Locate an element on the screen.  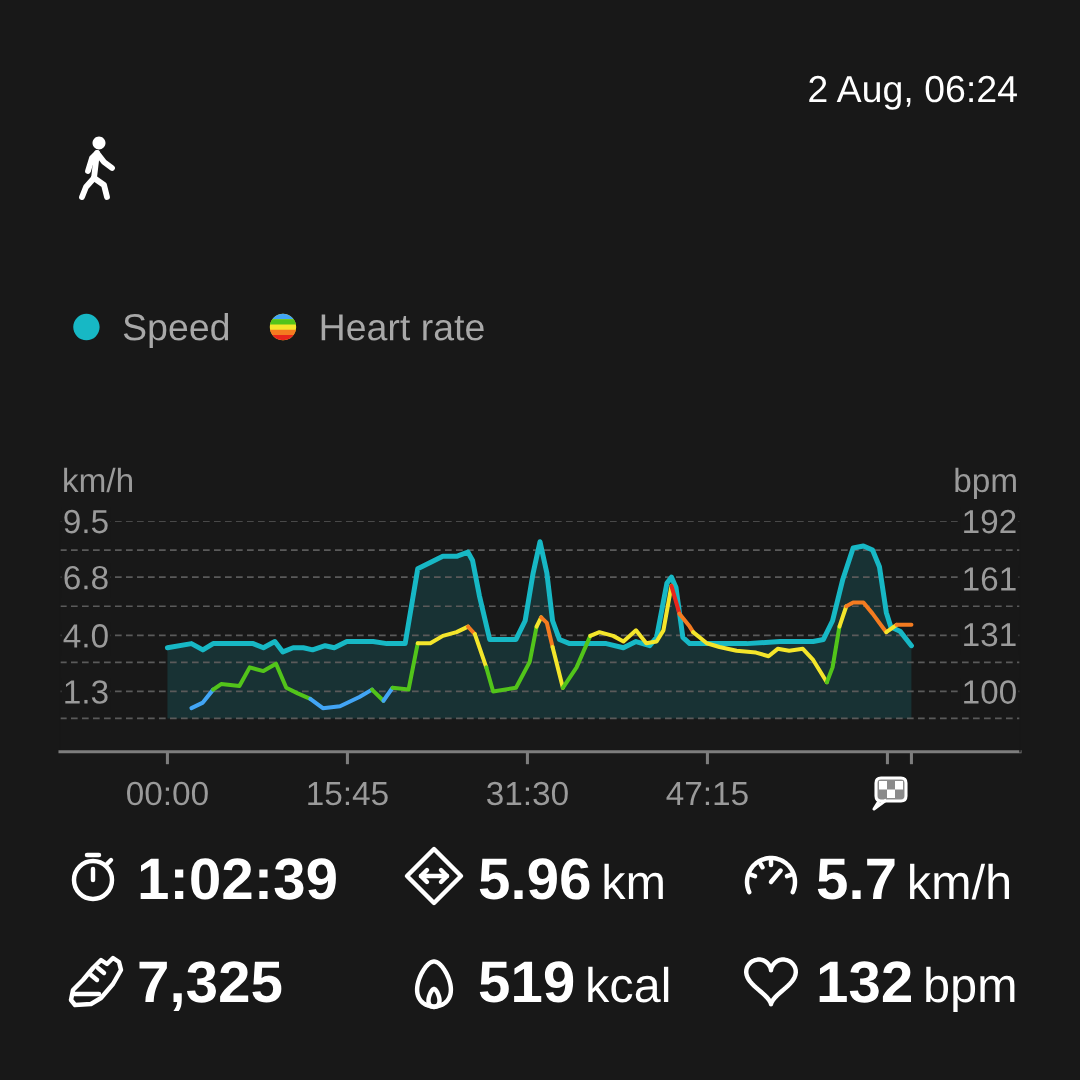
text: 1:02:39 is located at coordinates (238, 879).